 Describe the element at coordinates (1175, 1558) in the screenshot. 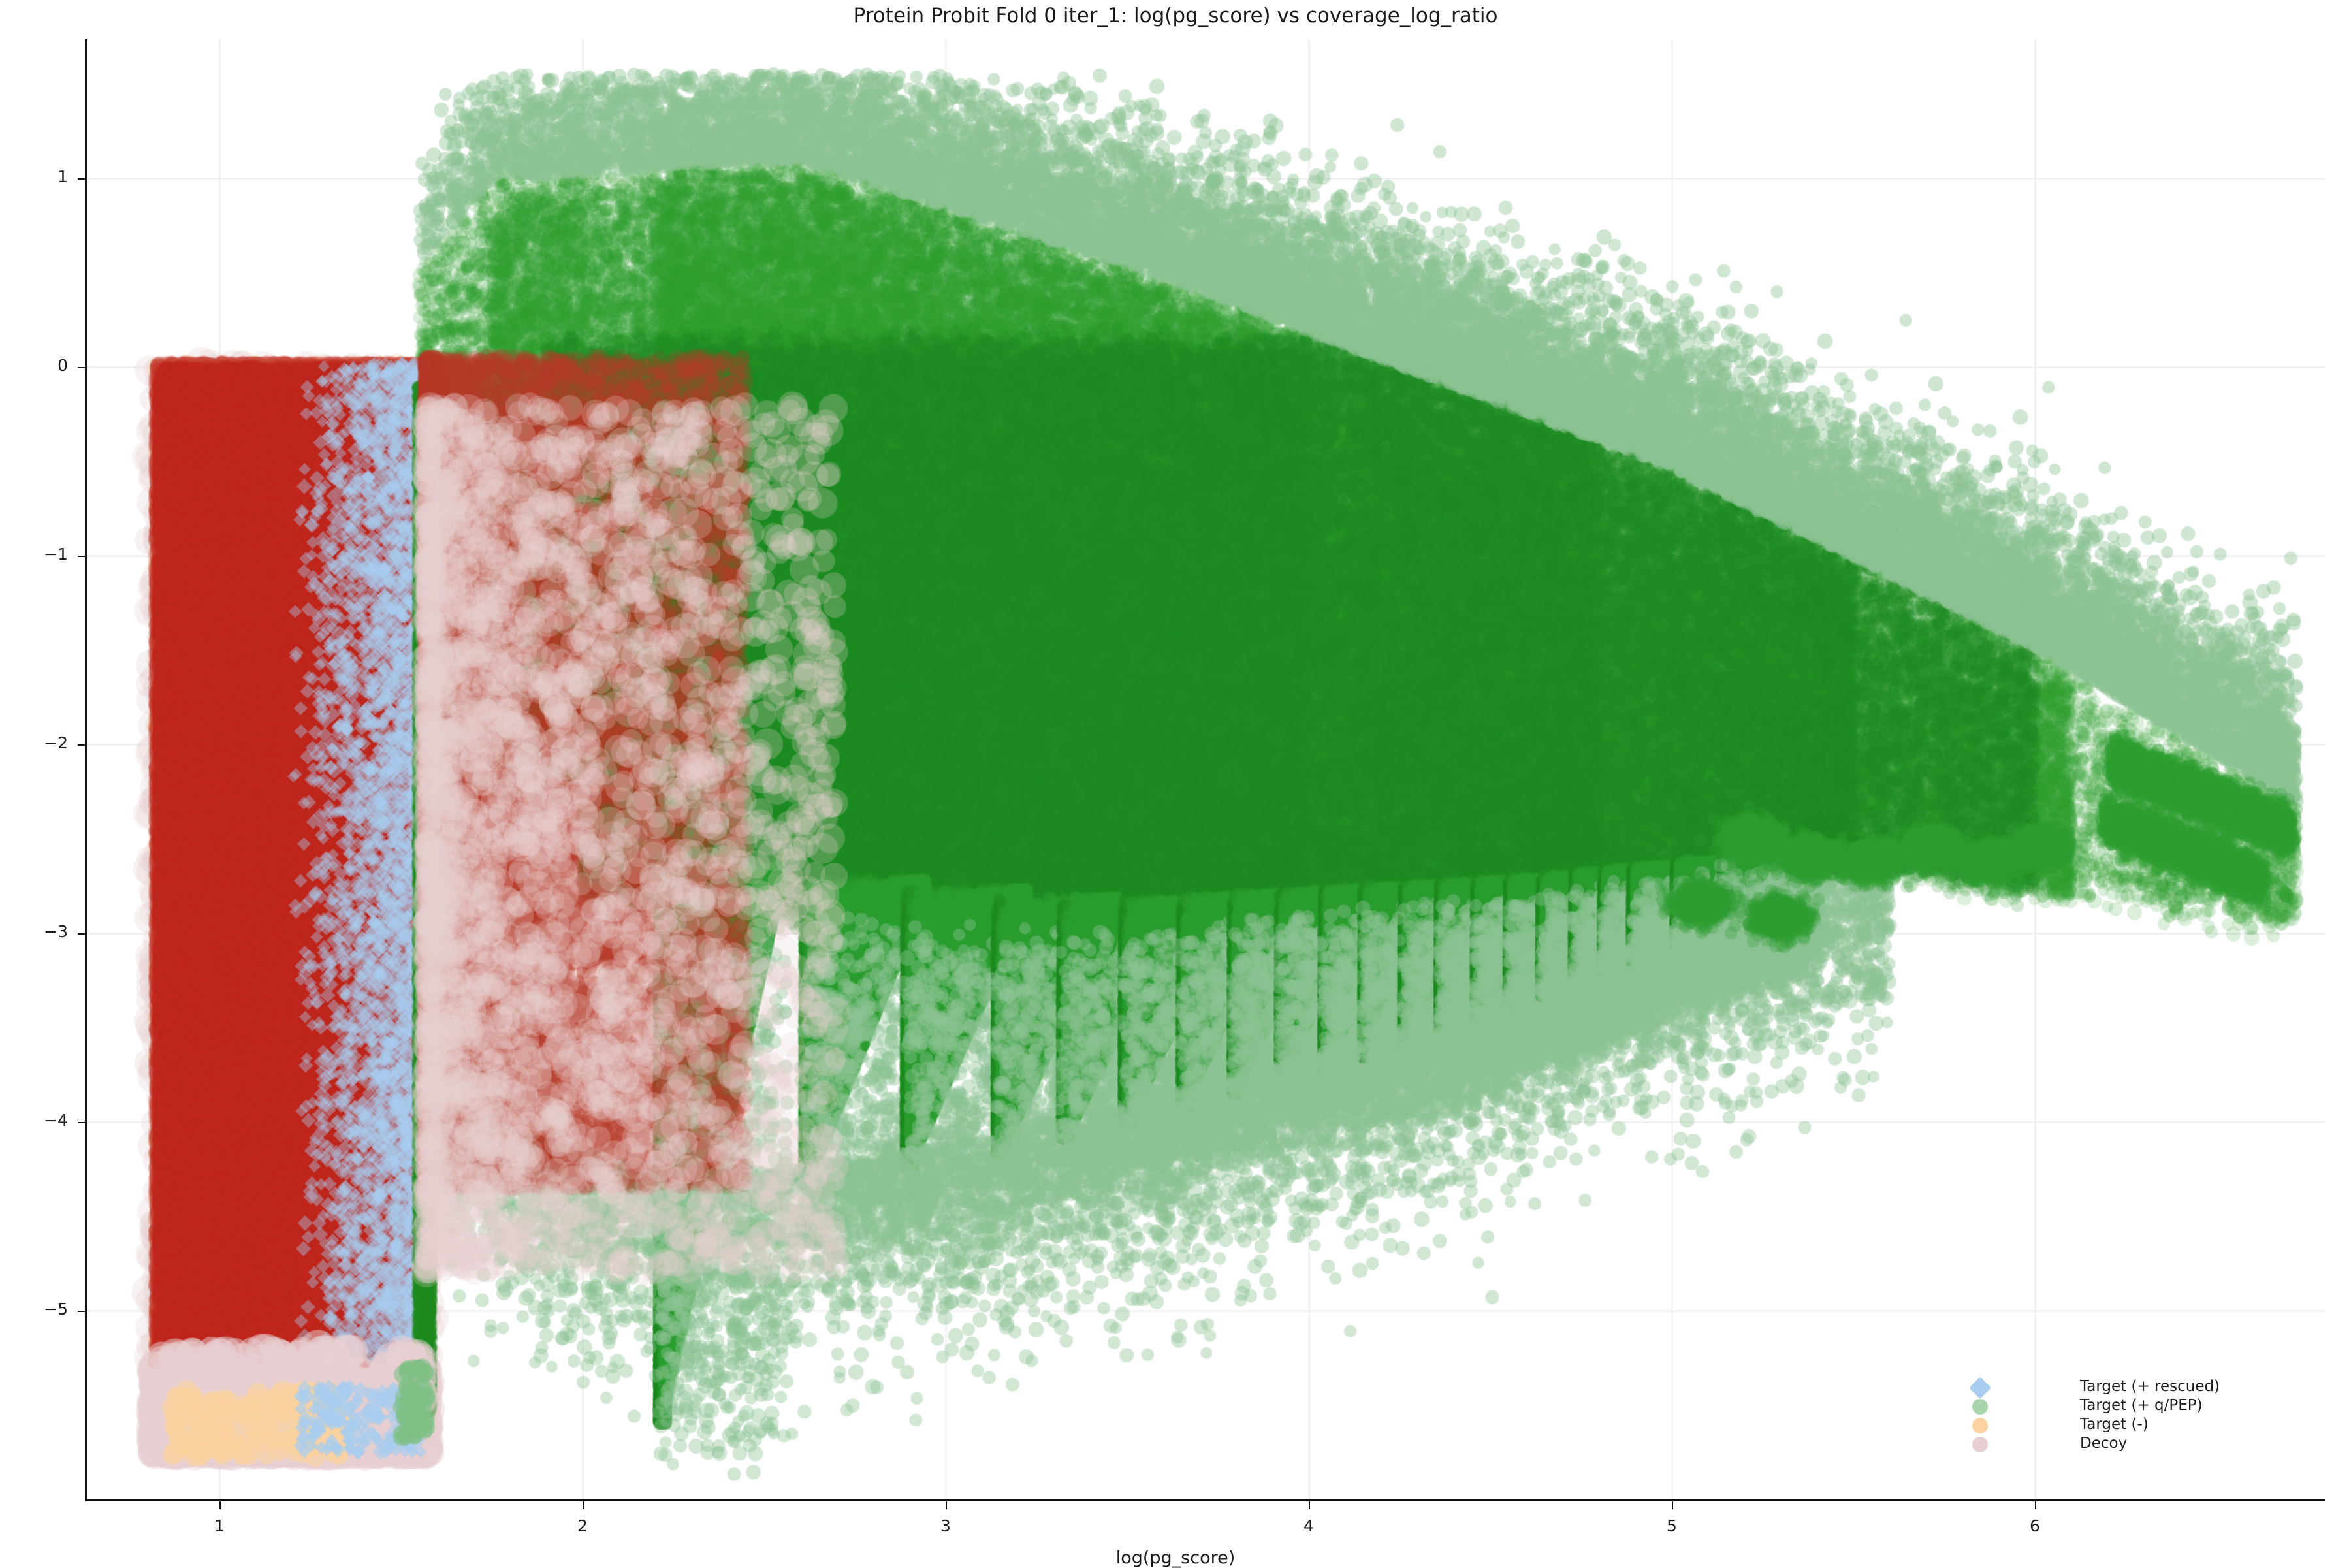

I see `x-axis-label: log(pg_score)` at that location.